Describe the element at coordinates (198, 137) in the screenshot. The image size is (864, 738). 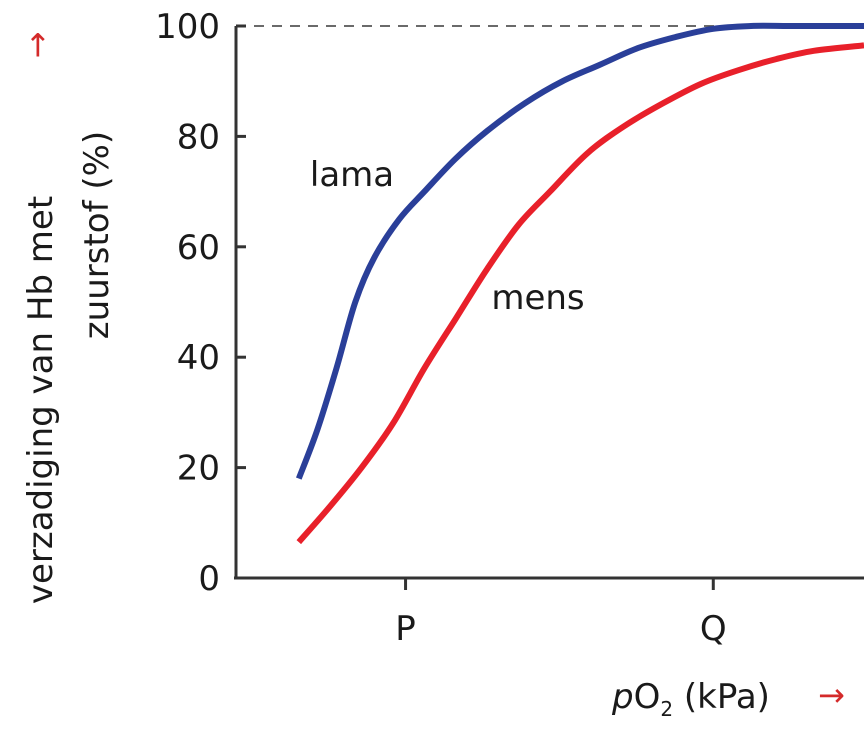
I see `y-tick-label-80: 80` at that location.